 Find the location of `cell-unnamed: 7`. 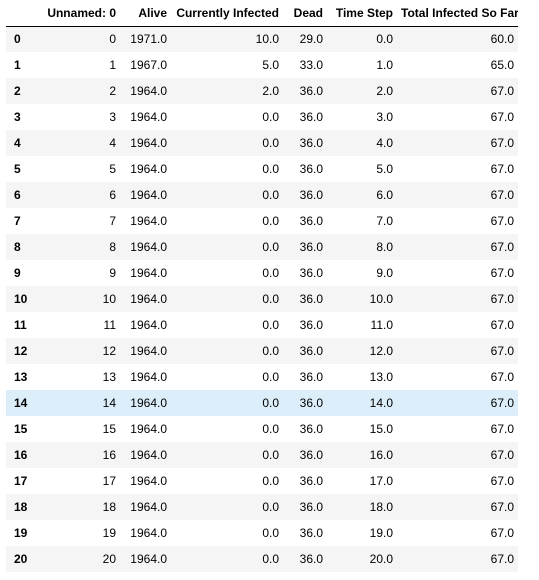

cell-unnamed: 7 is located at coordinates (112, 221).